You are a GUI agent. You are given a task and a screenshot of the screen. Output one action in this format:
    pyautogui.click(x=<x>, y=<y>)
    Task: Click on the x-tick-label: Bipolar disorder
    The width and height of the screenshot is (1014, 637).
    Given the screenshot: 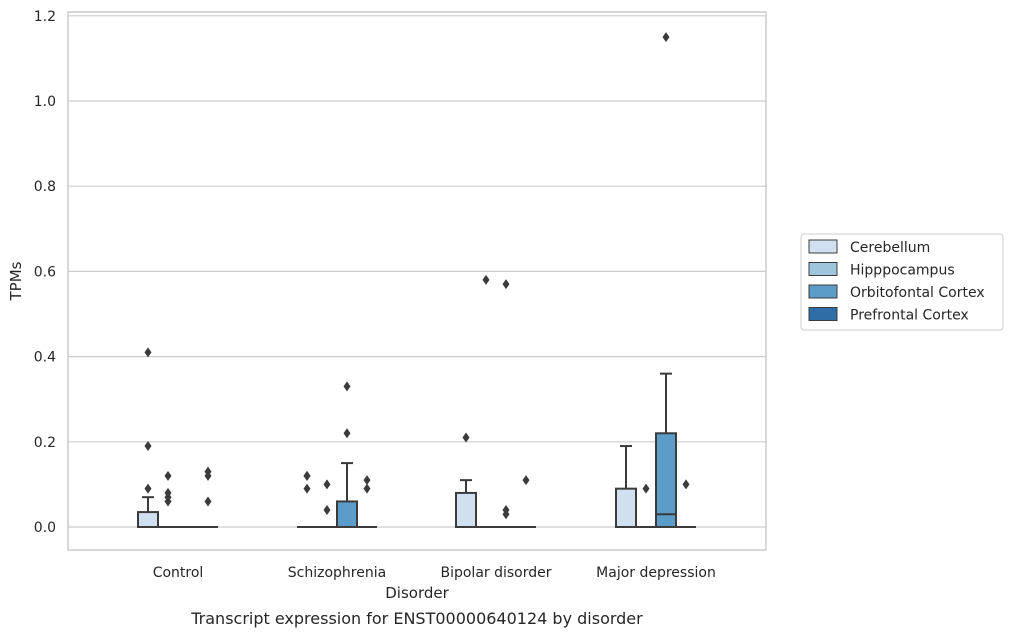 What is the action you would take?
    pyautogui.click(x=495, y=573)
    